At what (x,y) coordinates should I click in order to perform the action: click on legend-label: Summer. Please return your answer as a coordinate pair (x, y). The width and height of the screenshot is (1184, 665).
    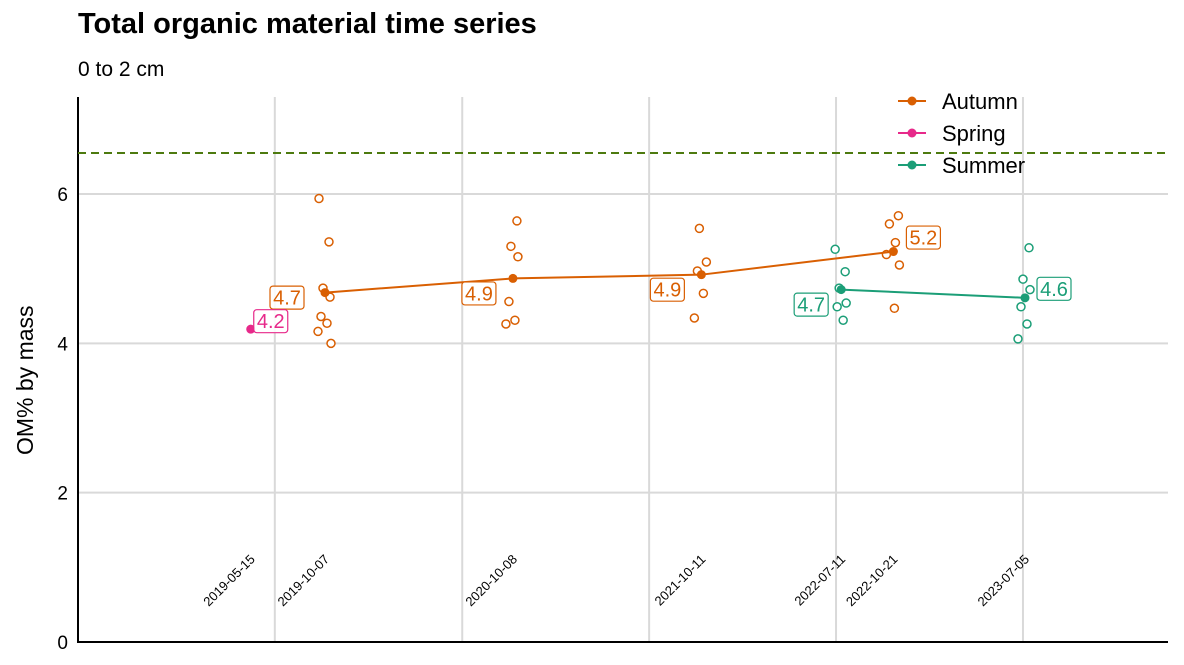
    Looking at the image, I should click on (983, 165).